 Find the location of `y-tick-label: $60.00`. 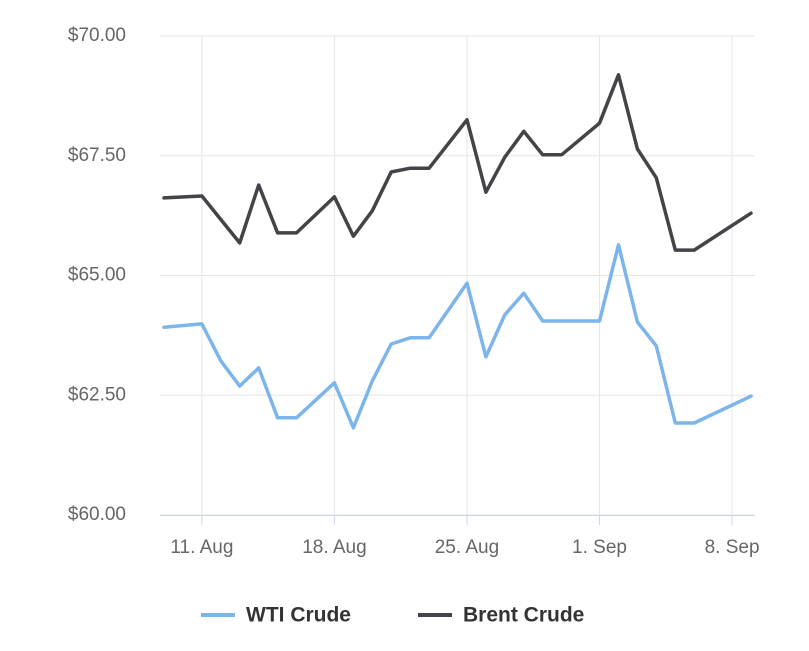

y-tick-label: $60.00 is located at coordinates (97, 514).